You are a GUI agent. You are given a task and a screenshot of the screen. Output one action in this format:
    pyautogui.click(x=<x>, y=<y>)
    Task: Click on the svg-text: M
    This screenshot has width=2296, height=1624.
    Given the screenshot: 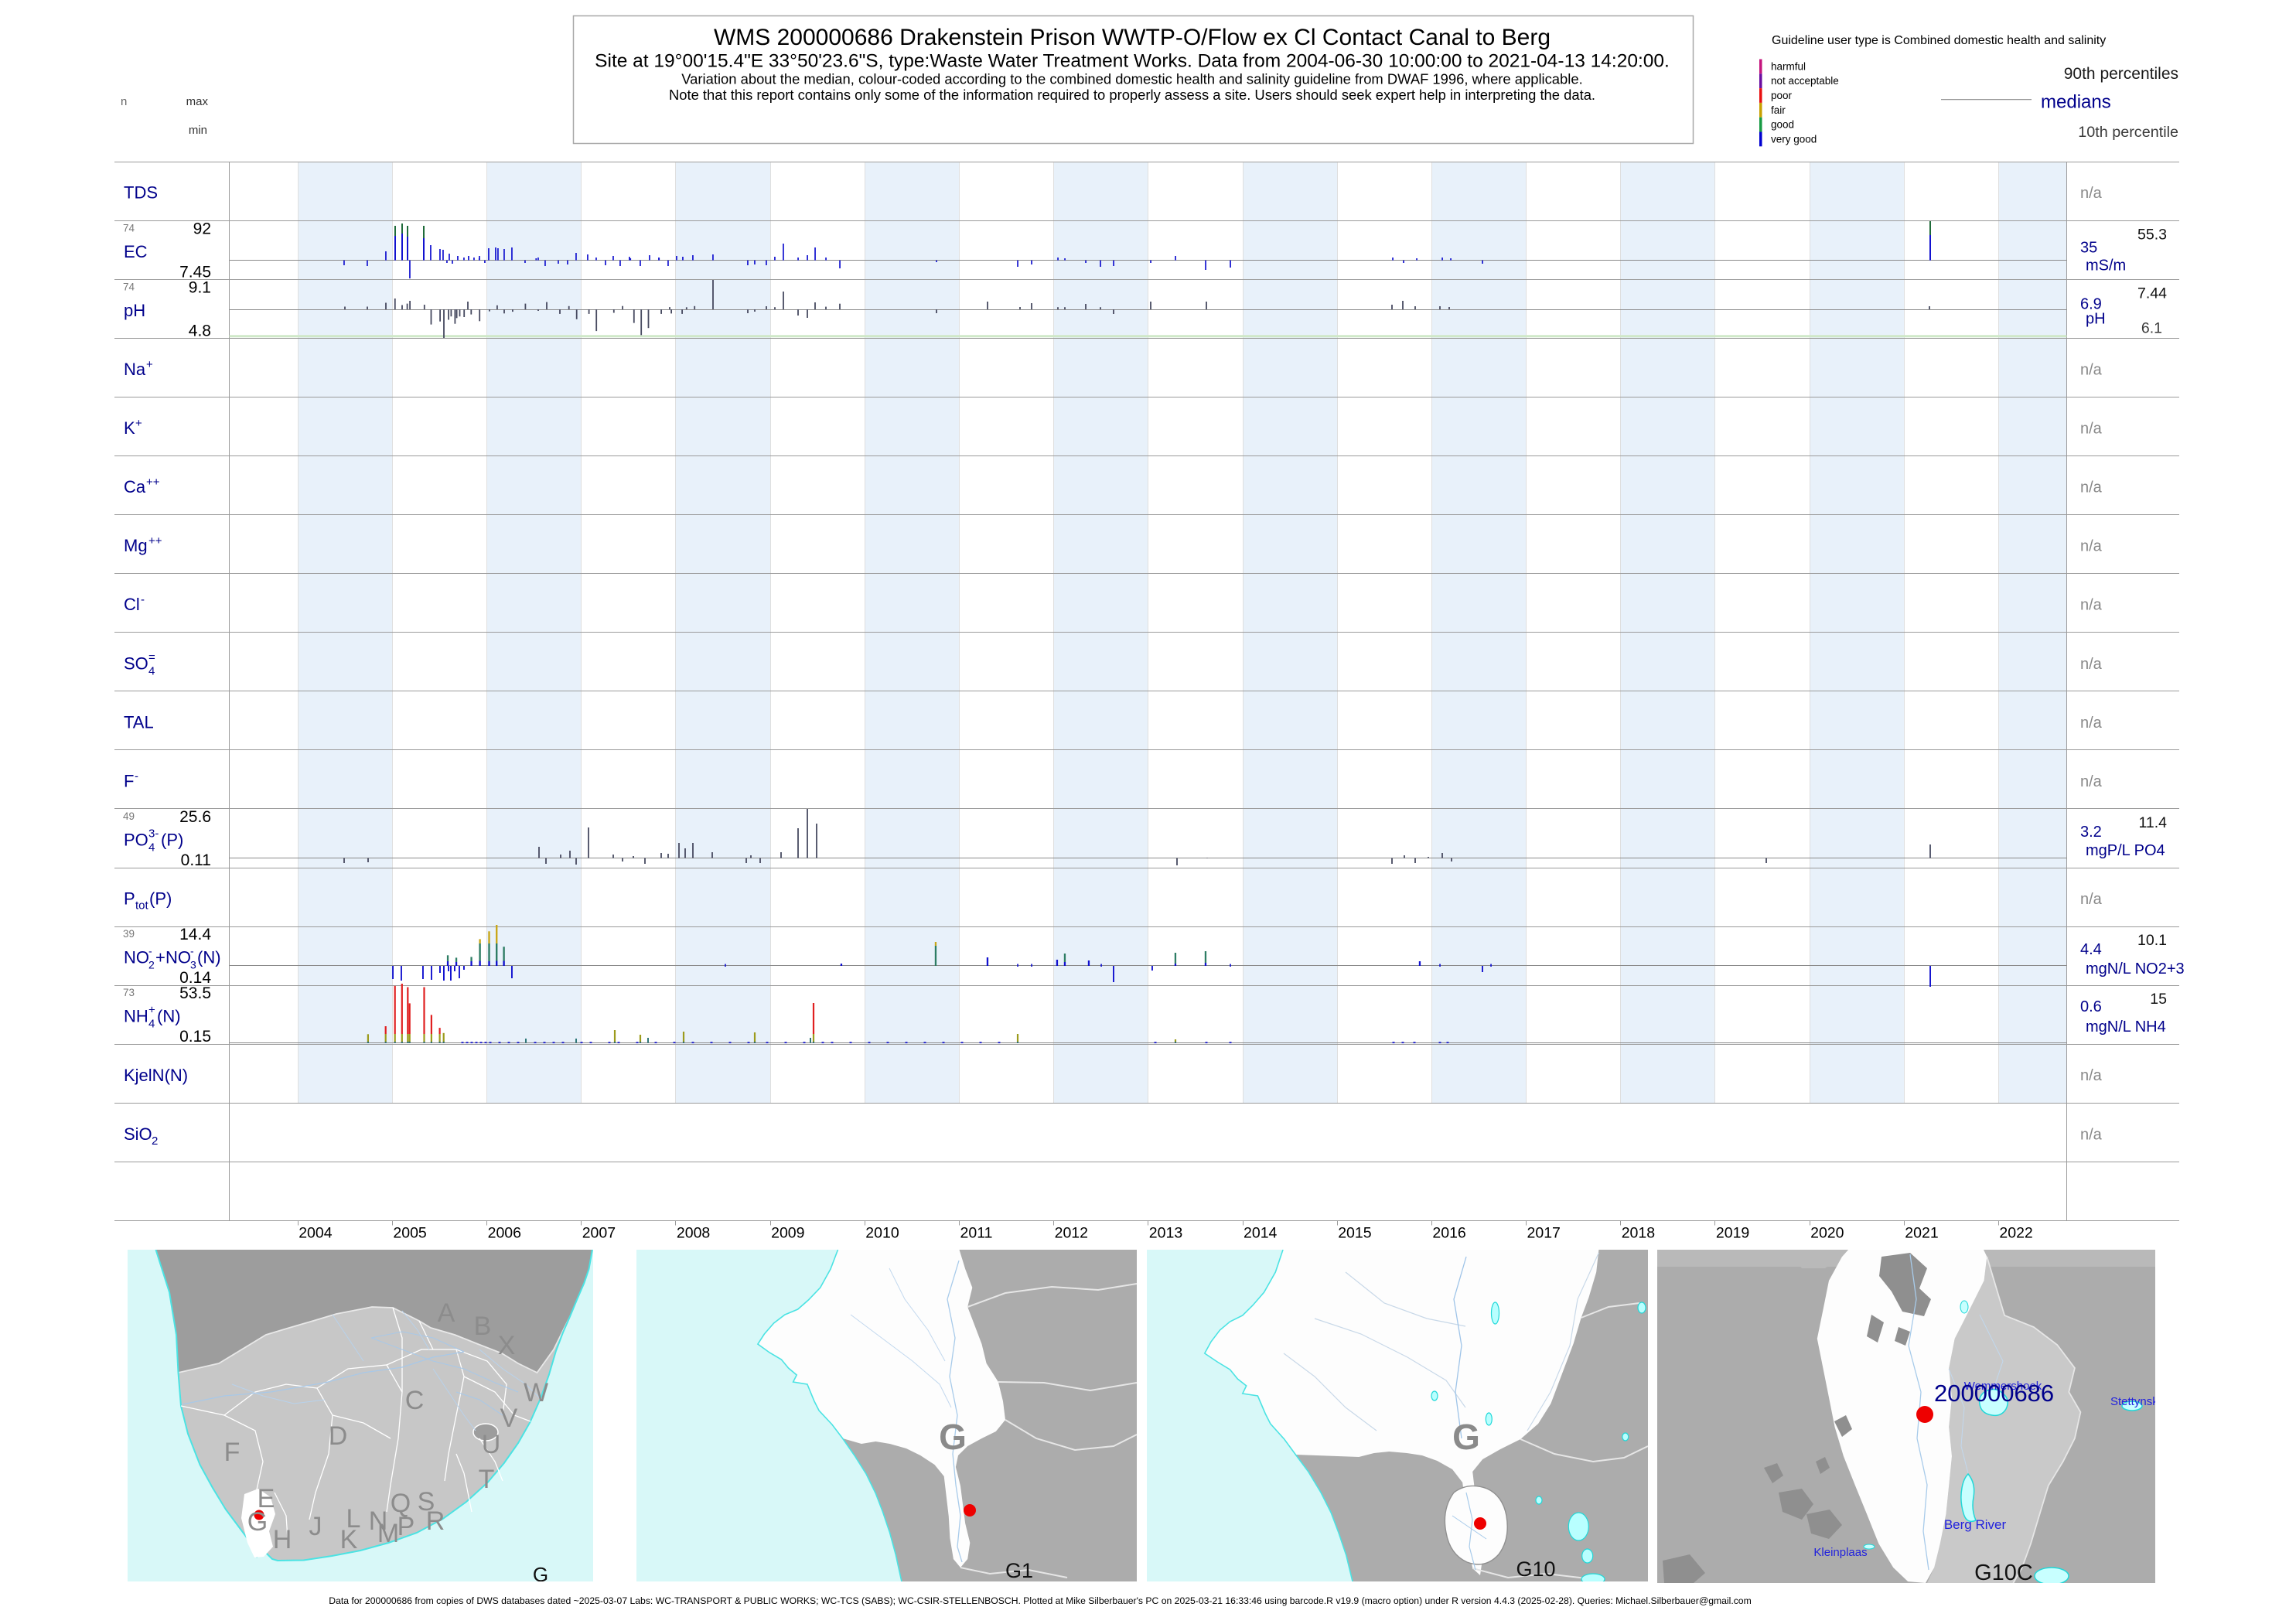 What is the action you would take?
    pyautogui.click(x=388, y=1533)
    